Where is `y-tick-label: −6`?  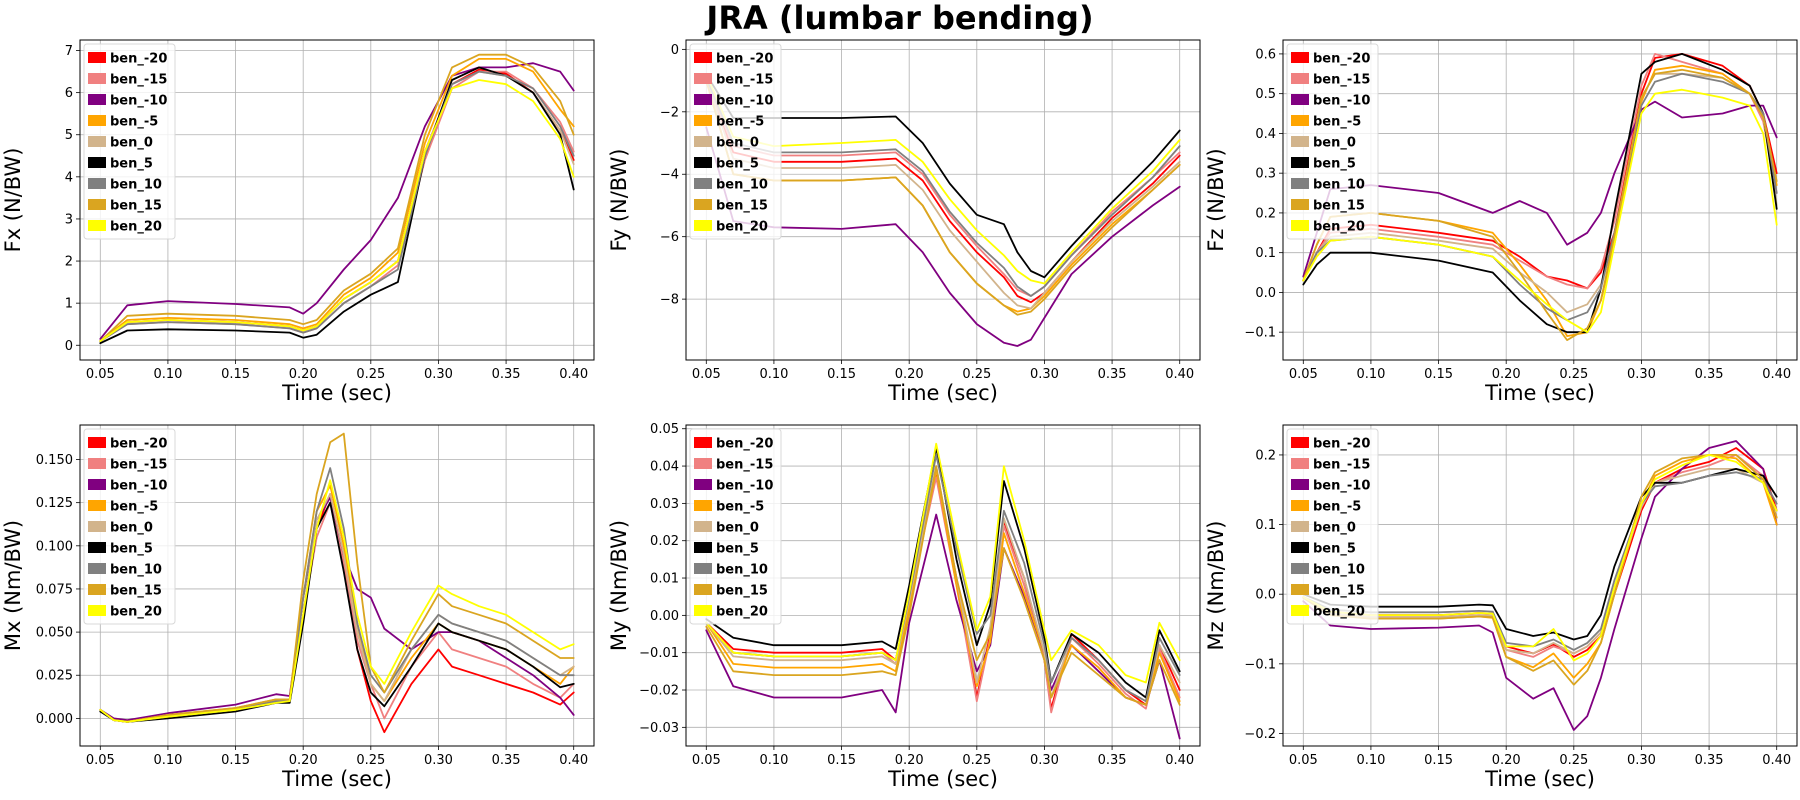 y-tick-label: −6 is located at coordinates (669, 237).